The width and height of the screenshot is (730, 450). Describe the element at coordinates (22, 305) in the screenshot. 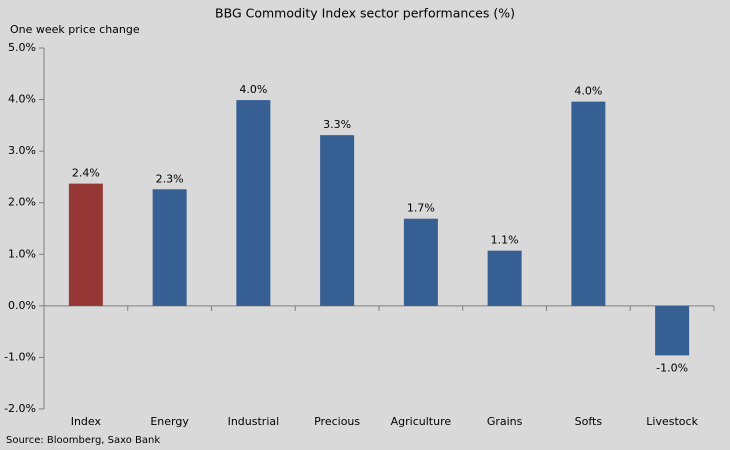

I see `y-tick-label: 0.0%` at that location.